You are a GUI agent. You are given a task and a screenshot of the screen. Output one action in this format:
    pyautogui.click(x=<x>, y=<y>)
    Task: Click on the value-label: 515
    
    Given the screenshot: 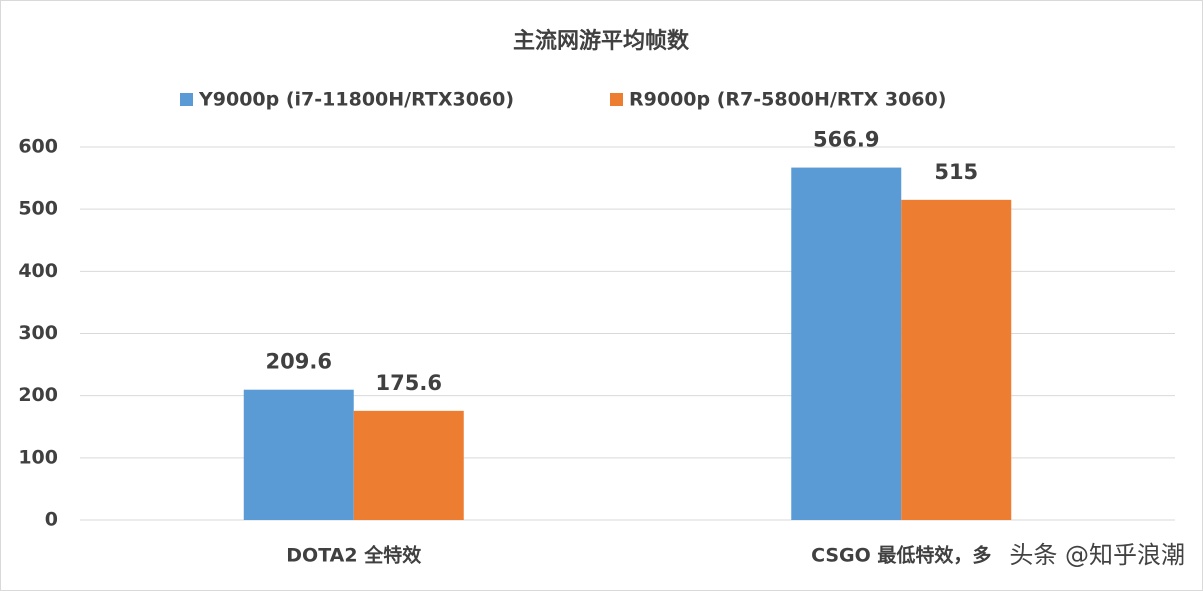 What is the action you would take?
    pyautogui.click(x=956, y=172)
    